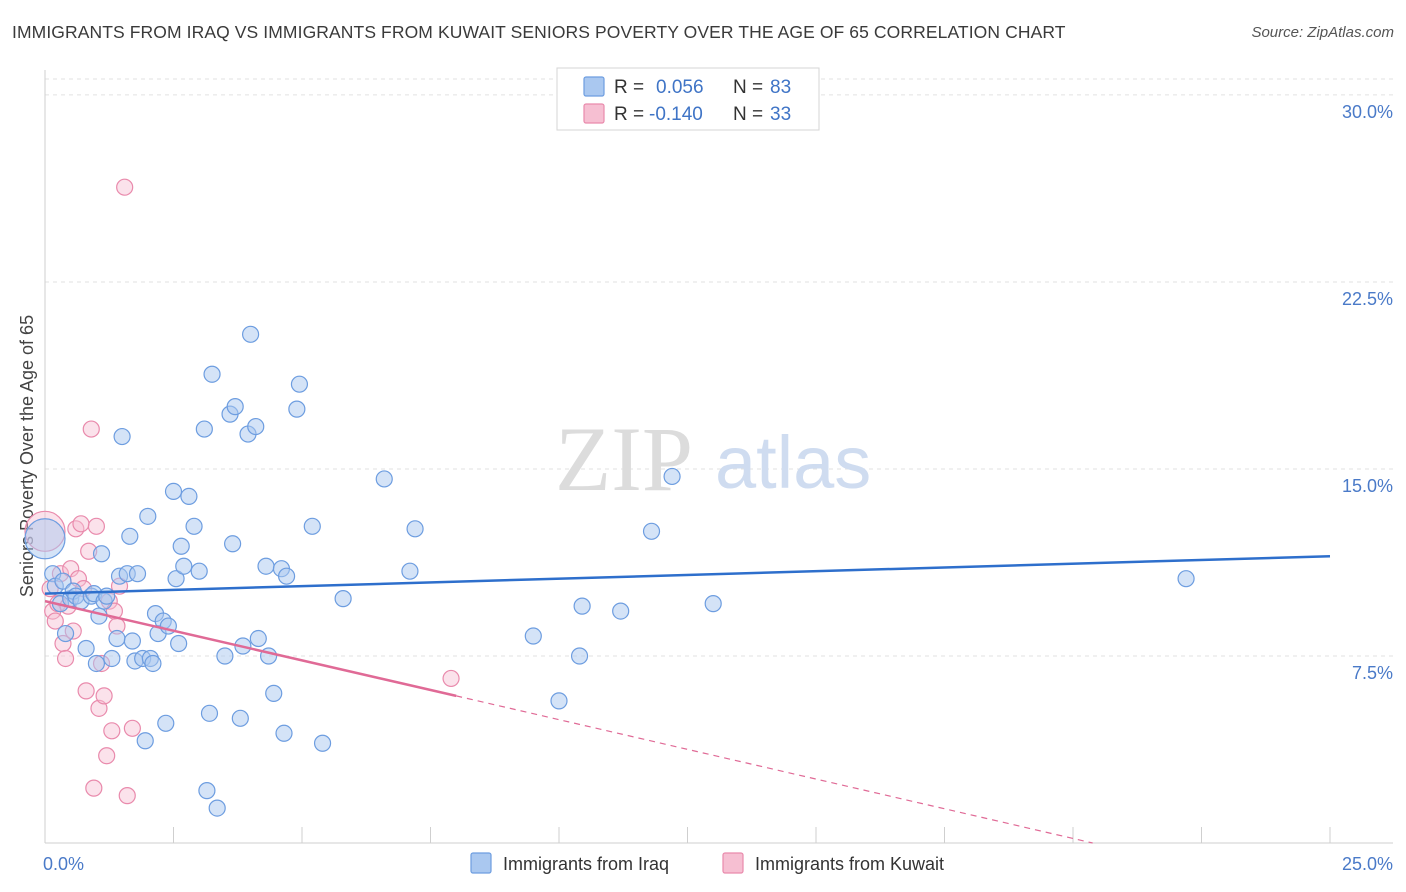 This screenshot has height=892, width=1406. I want to click on kuwait-trend-line, so click(250, 648).